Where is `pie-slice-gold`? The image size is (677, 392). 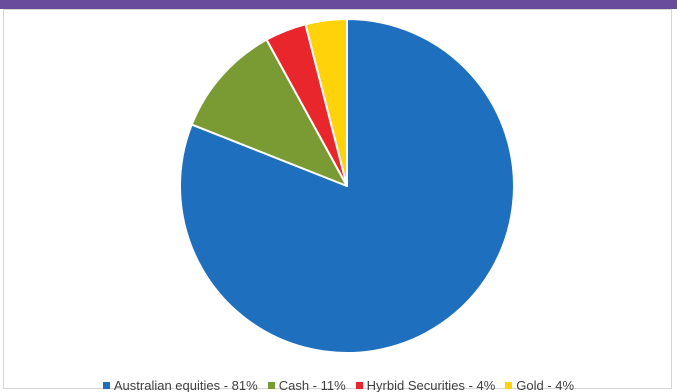 pie-slice-gold is located at coordinates (326, 102).